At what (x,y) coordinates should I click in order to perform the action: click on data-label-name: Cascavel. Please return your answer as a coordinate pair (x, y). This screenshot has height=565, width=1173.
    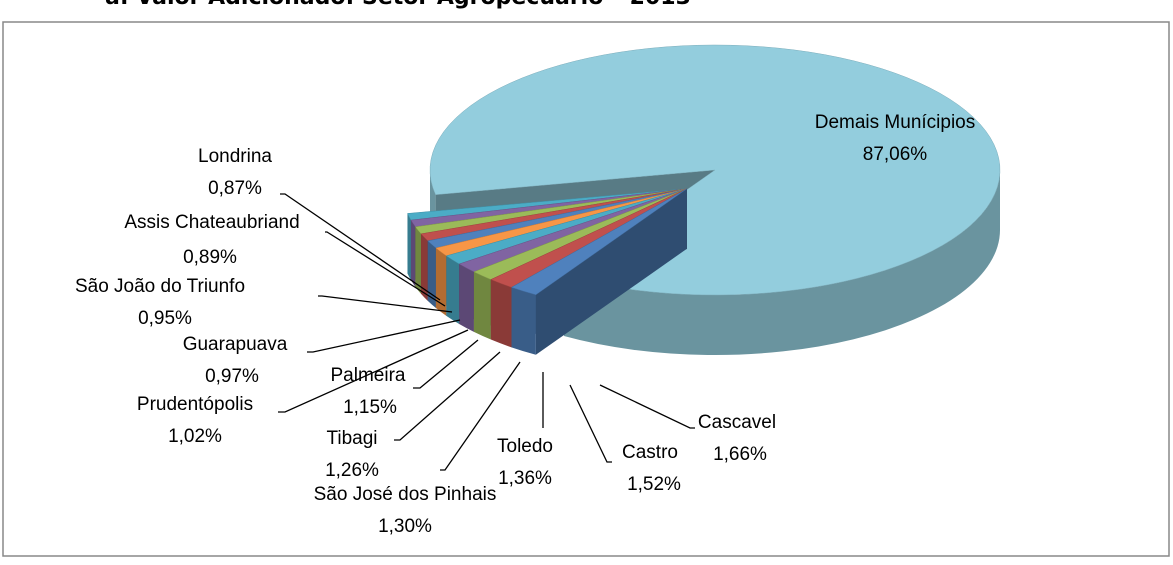
    Looking at the image, I should click on (737, 422).